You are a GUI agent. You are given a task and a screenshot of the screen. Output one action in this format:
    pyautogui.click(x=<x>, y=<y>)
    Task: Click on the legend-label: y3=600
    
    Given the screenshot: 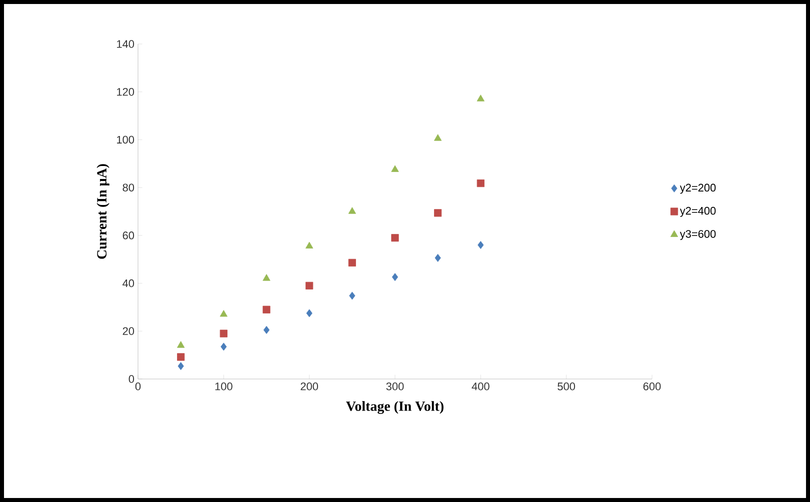 What is the action you would take?
    pyautogui.click(x=698, y=235)
    